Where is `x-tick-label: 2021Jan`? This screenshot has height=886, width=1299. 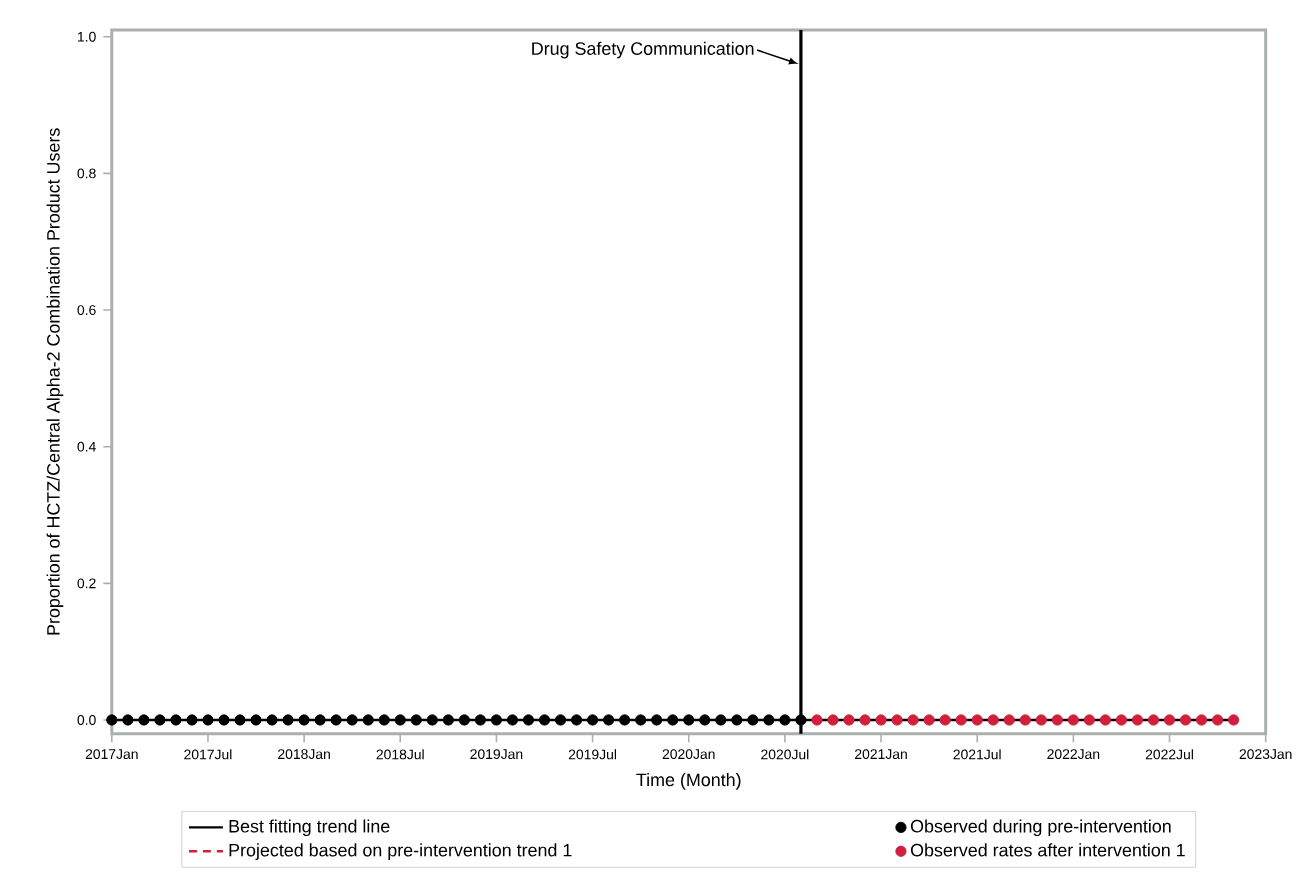 x-tick-label: 2021Jan is located at coordinates (881, 754).